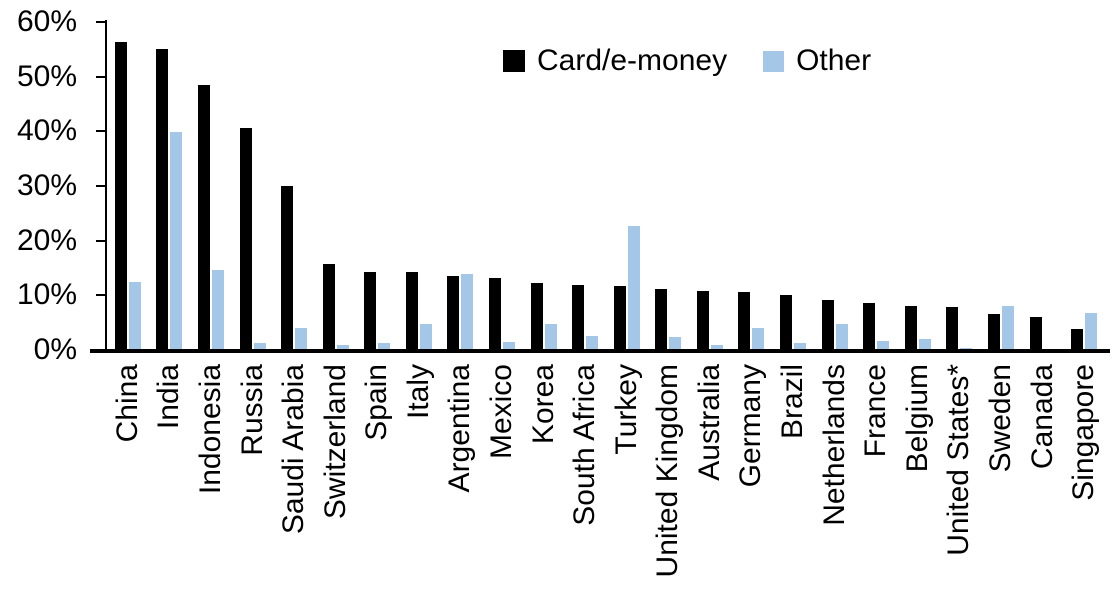 Image resolution: width=1112 pixels, height=594 pixels. I want to click on x-label-cell: Spain, so click(377, 476).